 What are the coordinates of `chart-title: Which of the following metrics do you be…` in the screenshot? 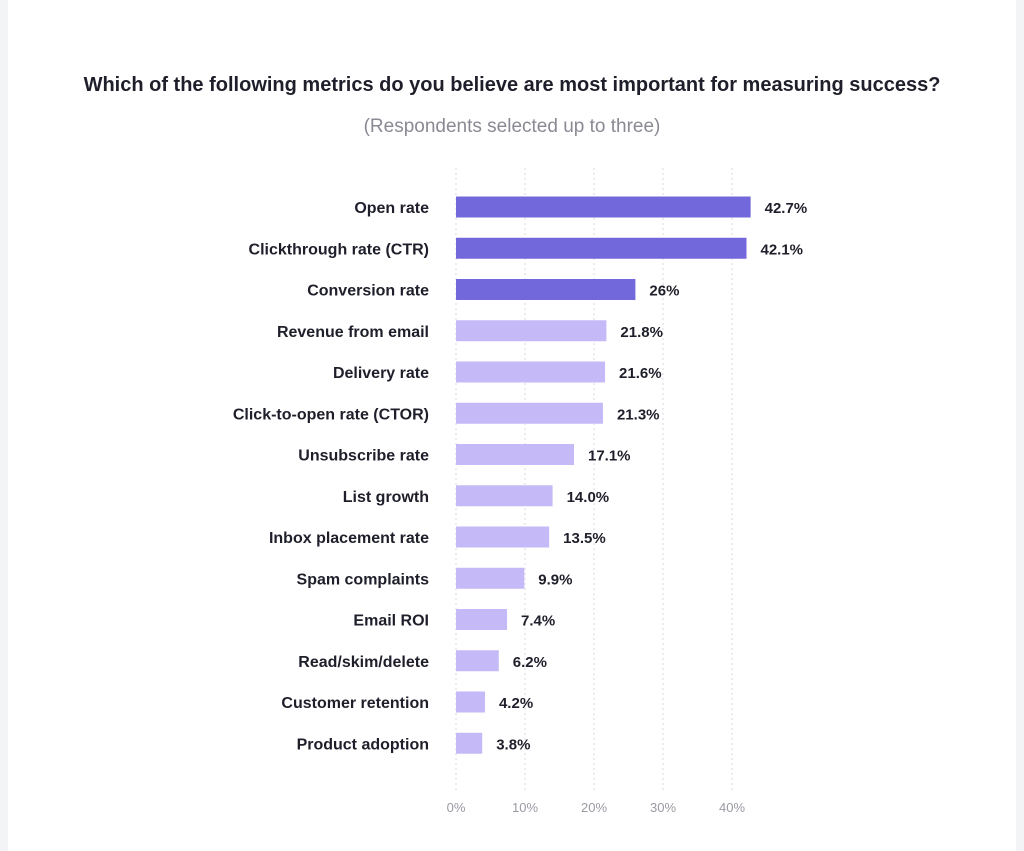 It's located at (512, 85).